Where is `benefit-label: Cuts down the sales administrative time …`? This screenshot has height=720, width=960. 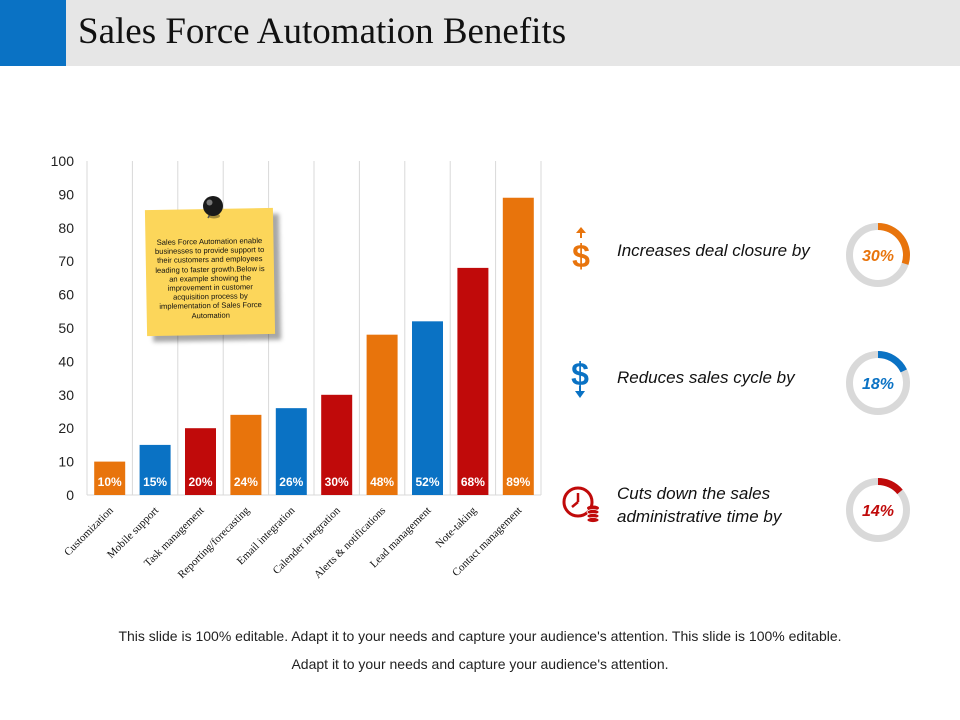 benefit-label: Cuts down the sales administrative time … is located at coordinates (699, 505).